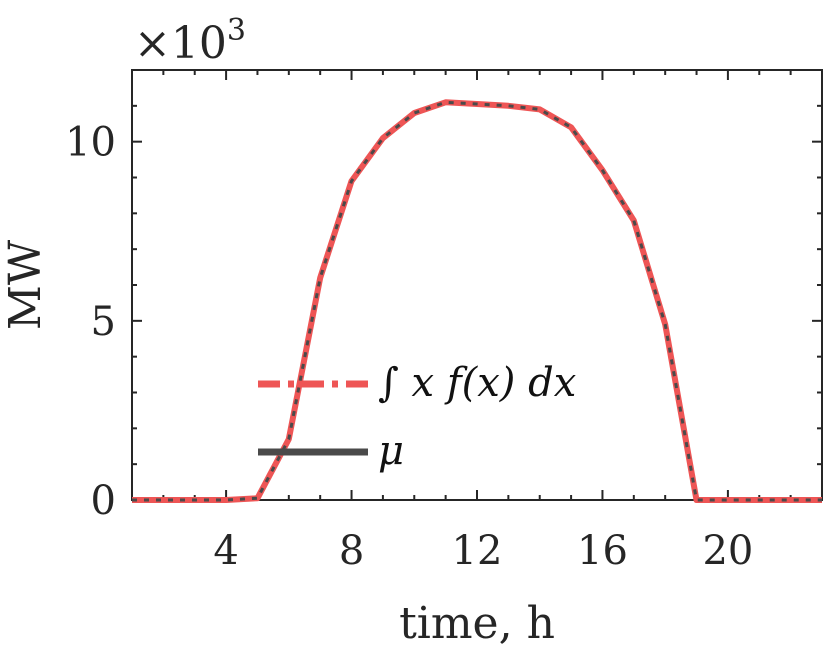  Describe the element at coordinates (103, 501) in the screenshot. I see `y-tick-label: 0` at that location.